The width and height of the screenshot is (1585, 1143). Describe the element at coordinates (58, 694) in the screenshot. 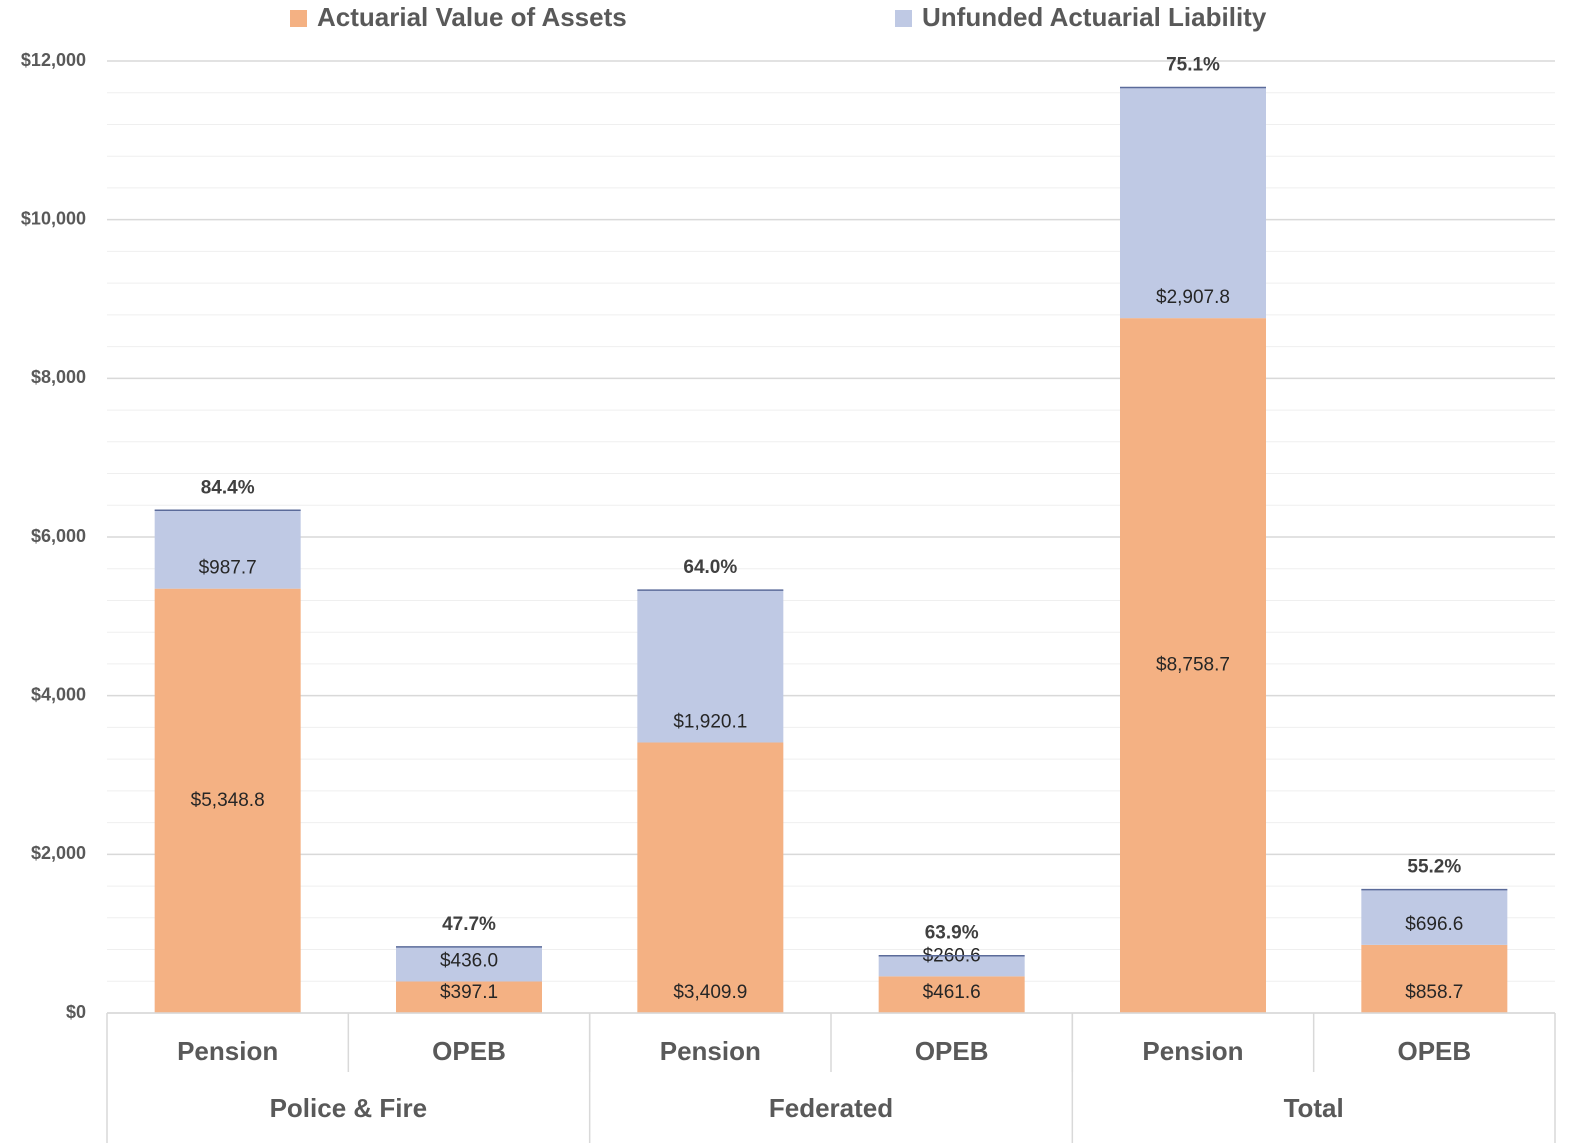

I see `y-tick-label: $4,000` at that location.